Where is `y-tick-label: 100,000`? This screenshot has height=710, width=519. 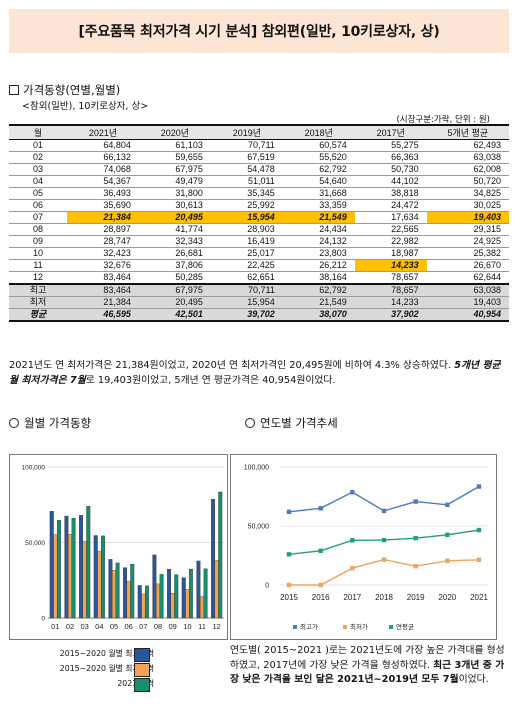 y-tick-label: 100,000 is located at coordinates (34, 468).